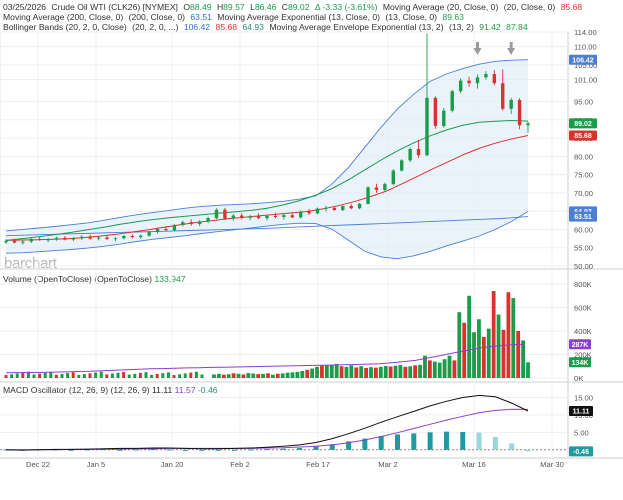 The image size is (623, 500). I want to click on price-y-tick: 70.00, so click(583, 193).